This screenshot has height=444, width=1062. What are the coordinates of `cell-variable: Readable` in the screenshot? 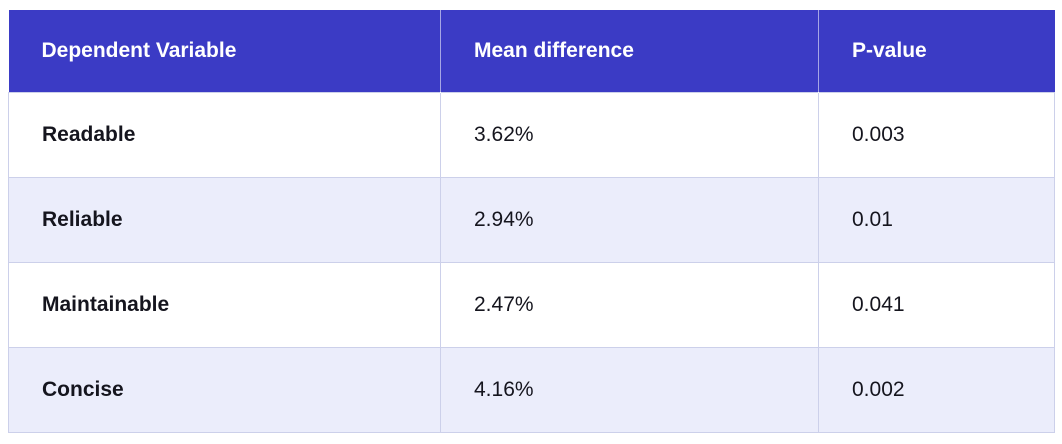 It's located at (224, 134).